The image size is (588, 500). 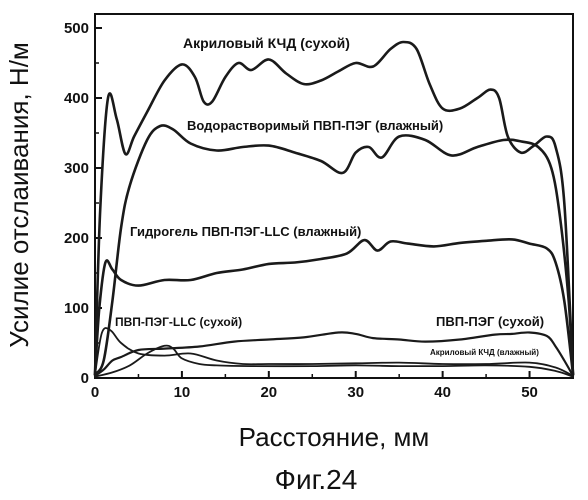 I want to click on x-tick-label: 50, so click(x=529, y=392).